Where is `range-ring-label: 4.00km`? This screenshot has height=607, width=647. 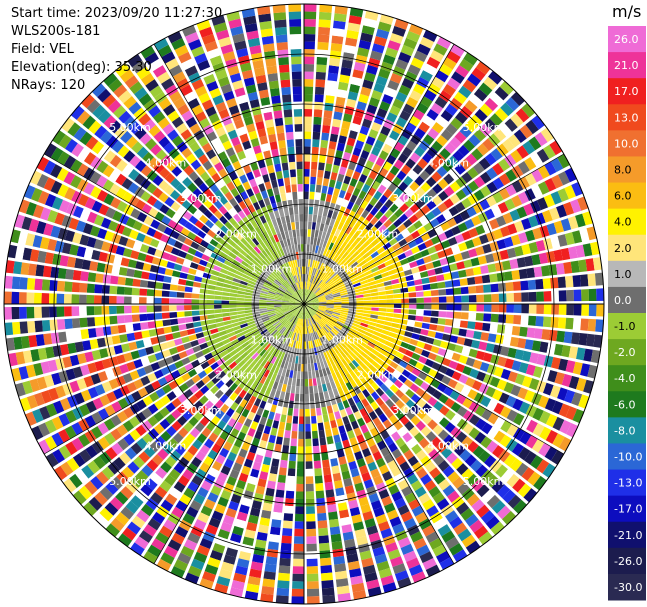
range-ring-label: 4.00km is located at coordinates (166, 445).